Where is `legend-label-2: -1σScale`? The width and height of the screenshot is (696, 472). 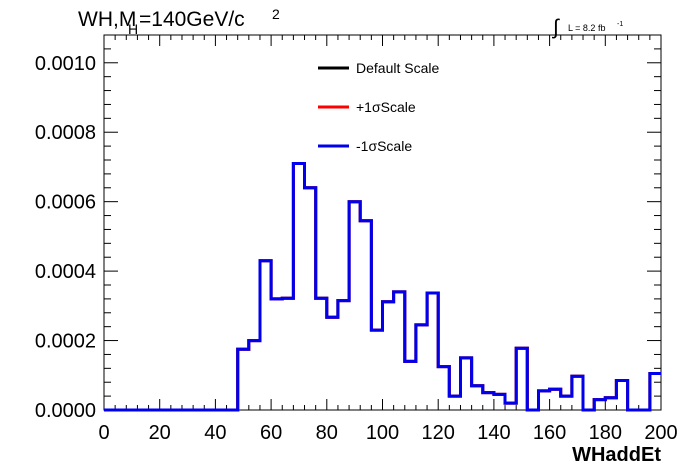 legend-label-2: -1σScale is located at coordinates (384, 146).